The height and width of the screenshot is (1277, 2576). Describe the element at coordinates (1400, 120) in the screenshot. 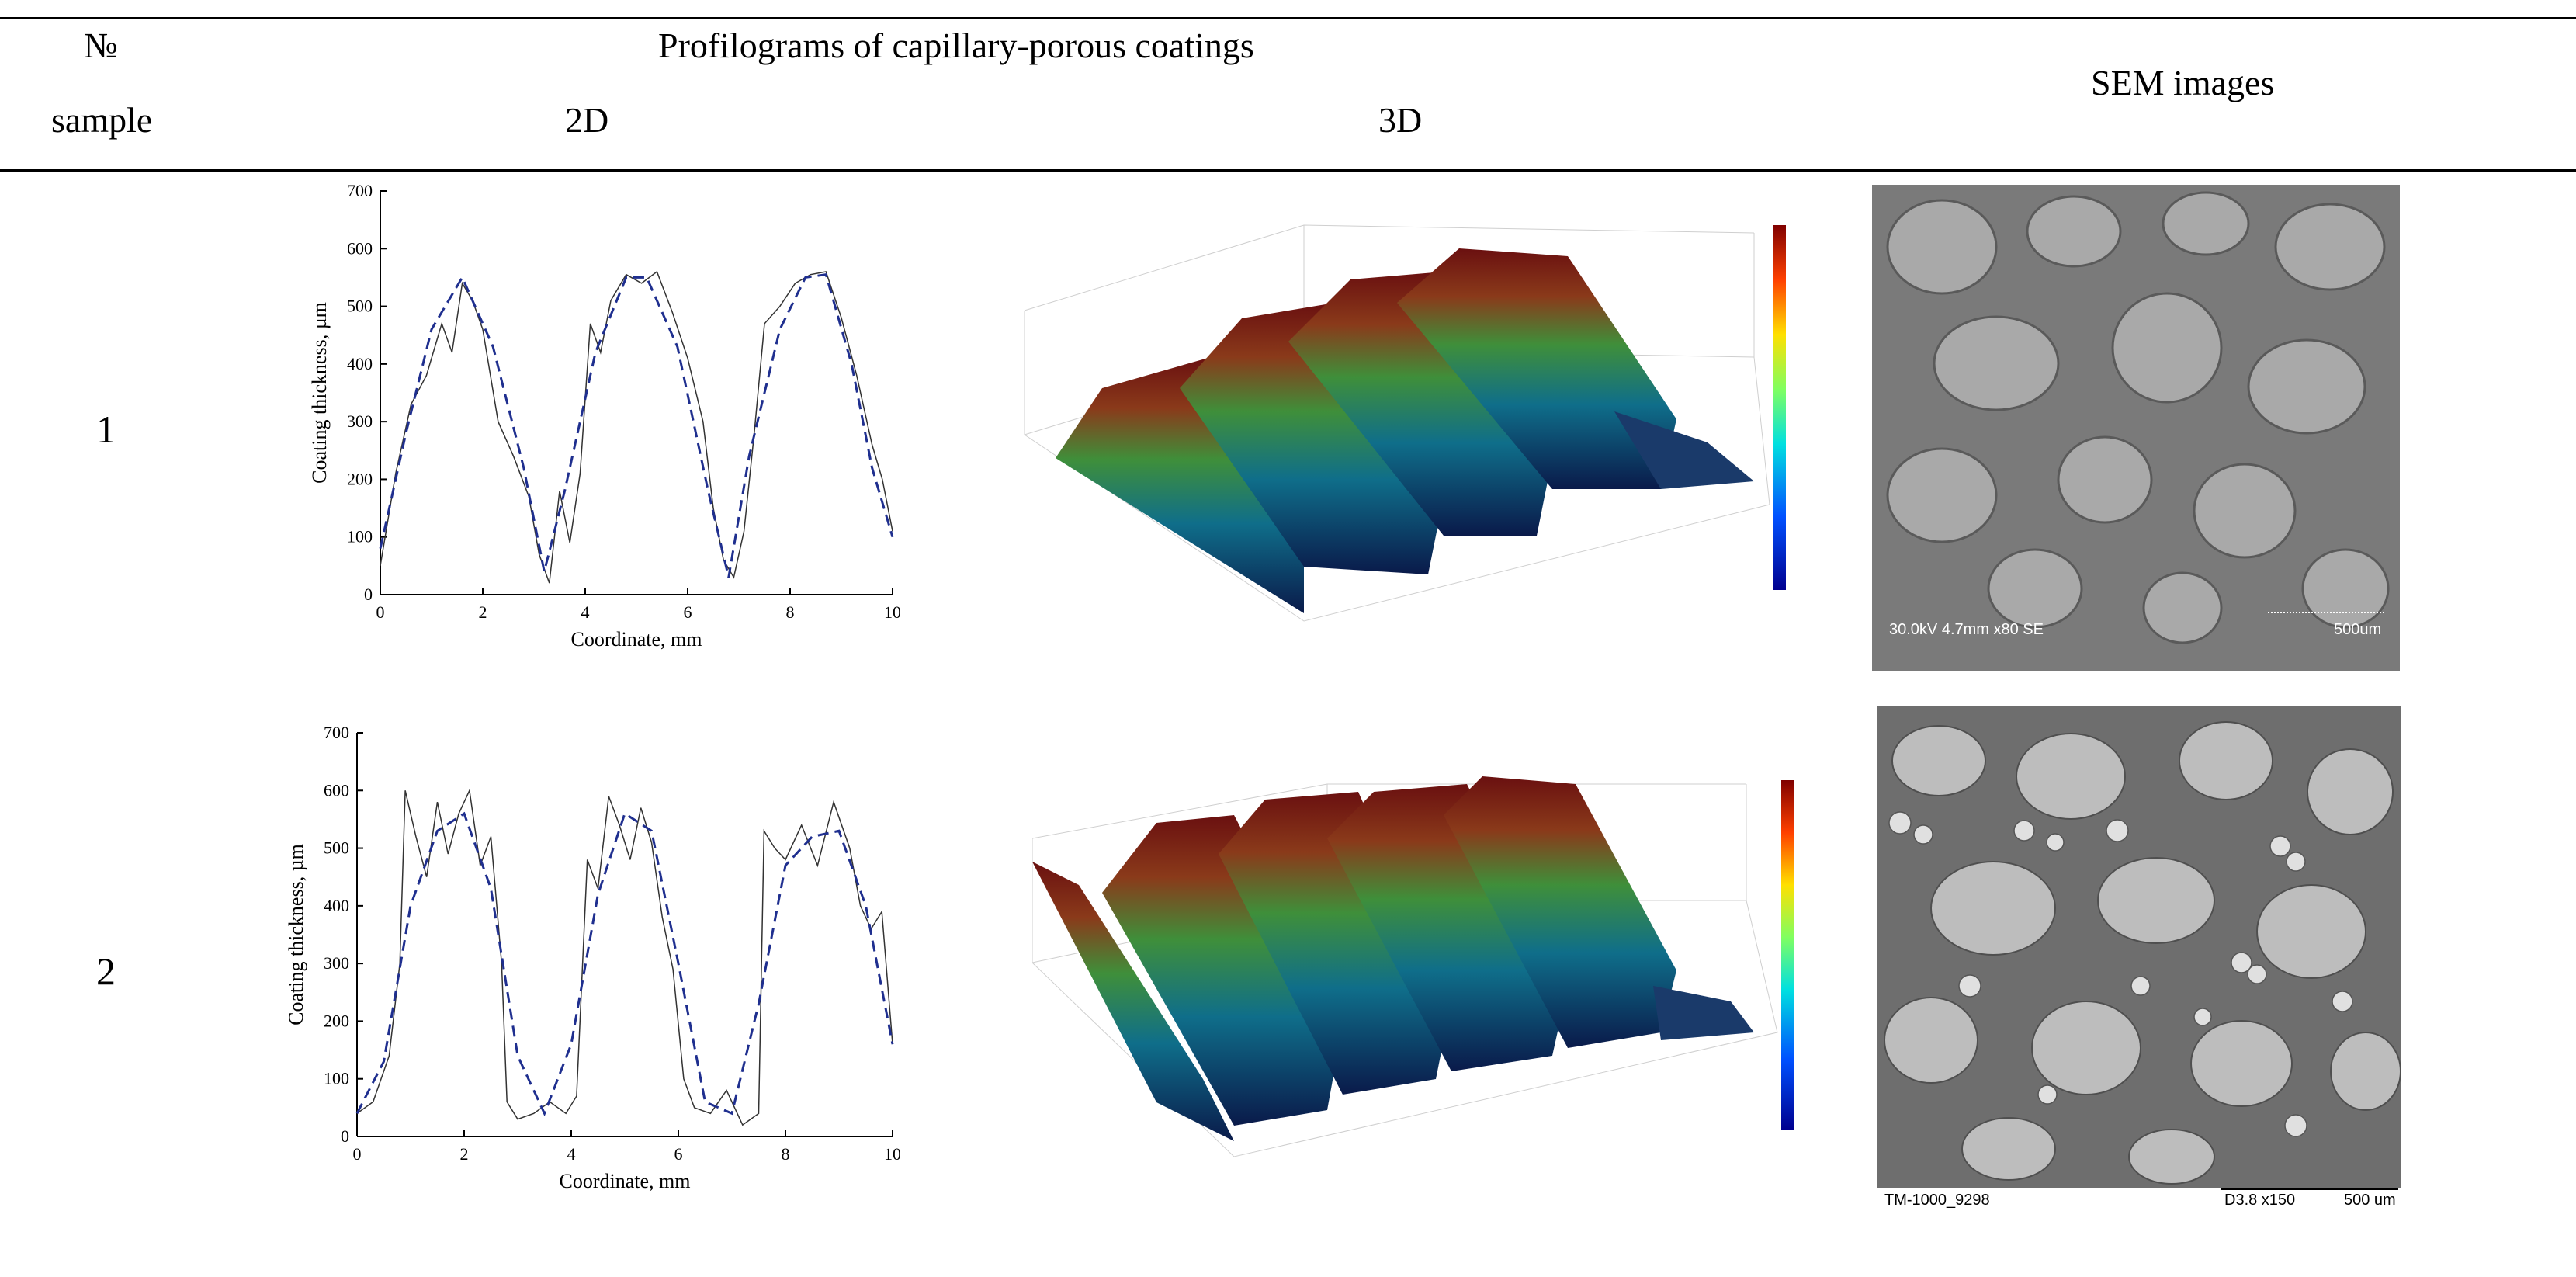

I see `header-3d: 3D` at that location.